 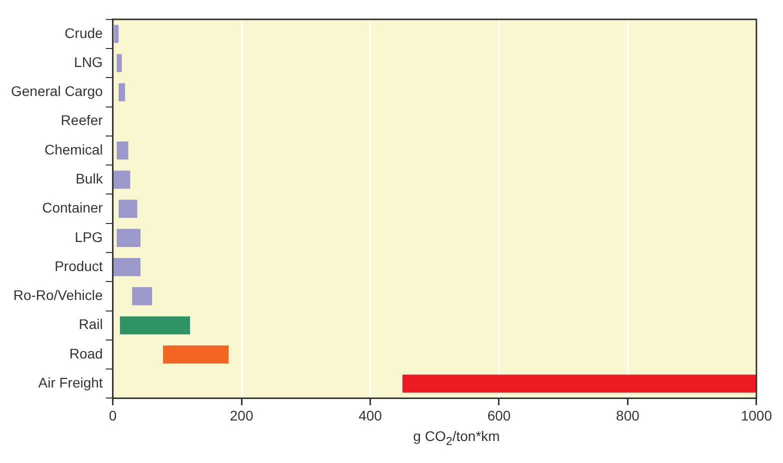 What do you see at coordinates (73, 149) in the screenshot?
I see `y-tick-label: Chemical` at bounding box center [73, 149].